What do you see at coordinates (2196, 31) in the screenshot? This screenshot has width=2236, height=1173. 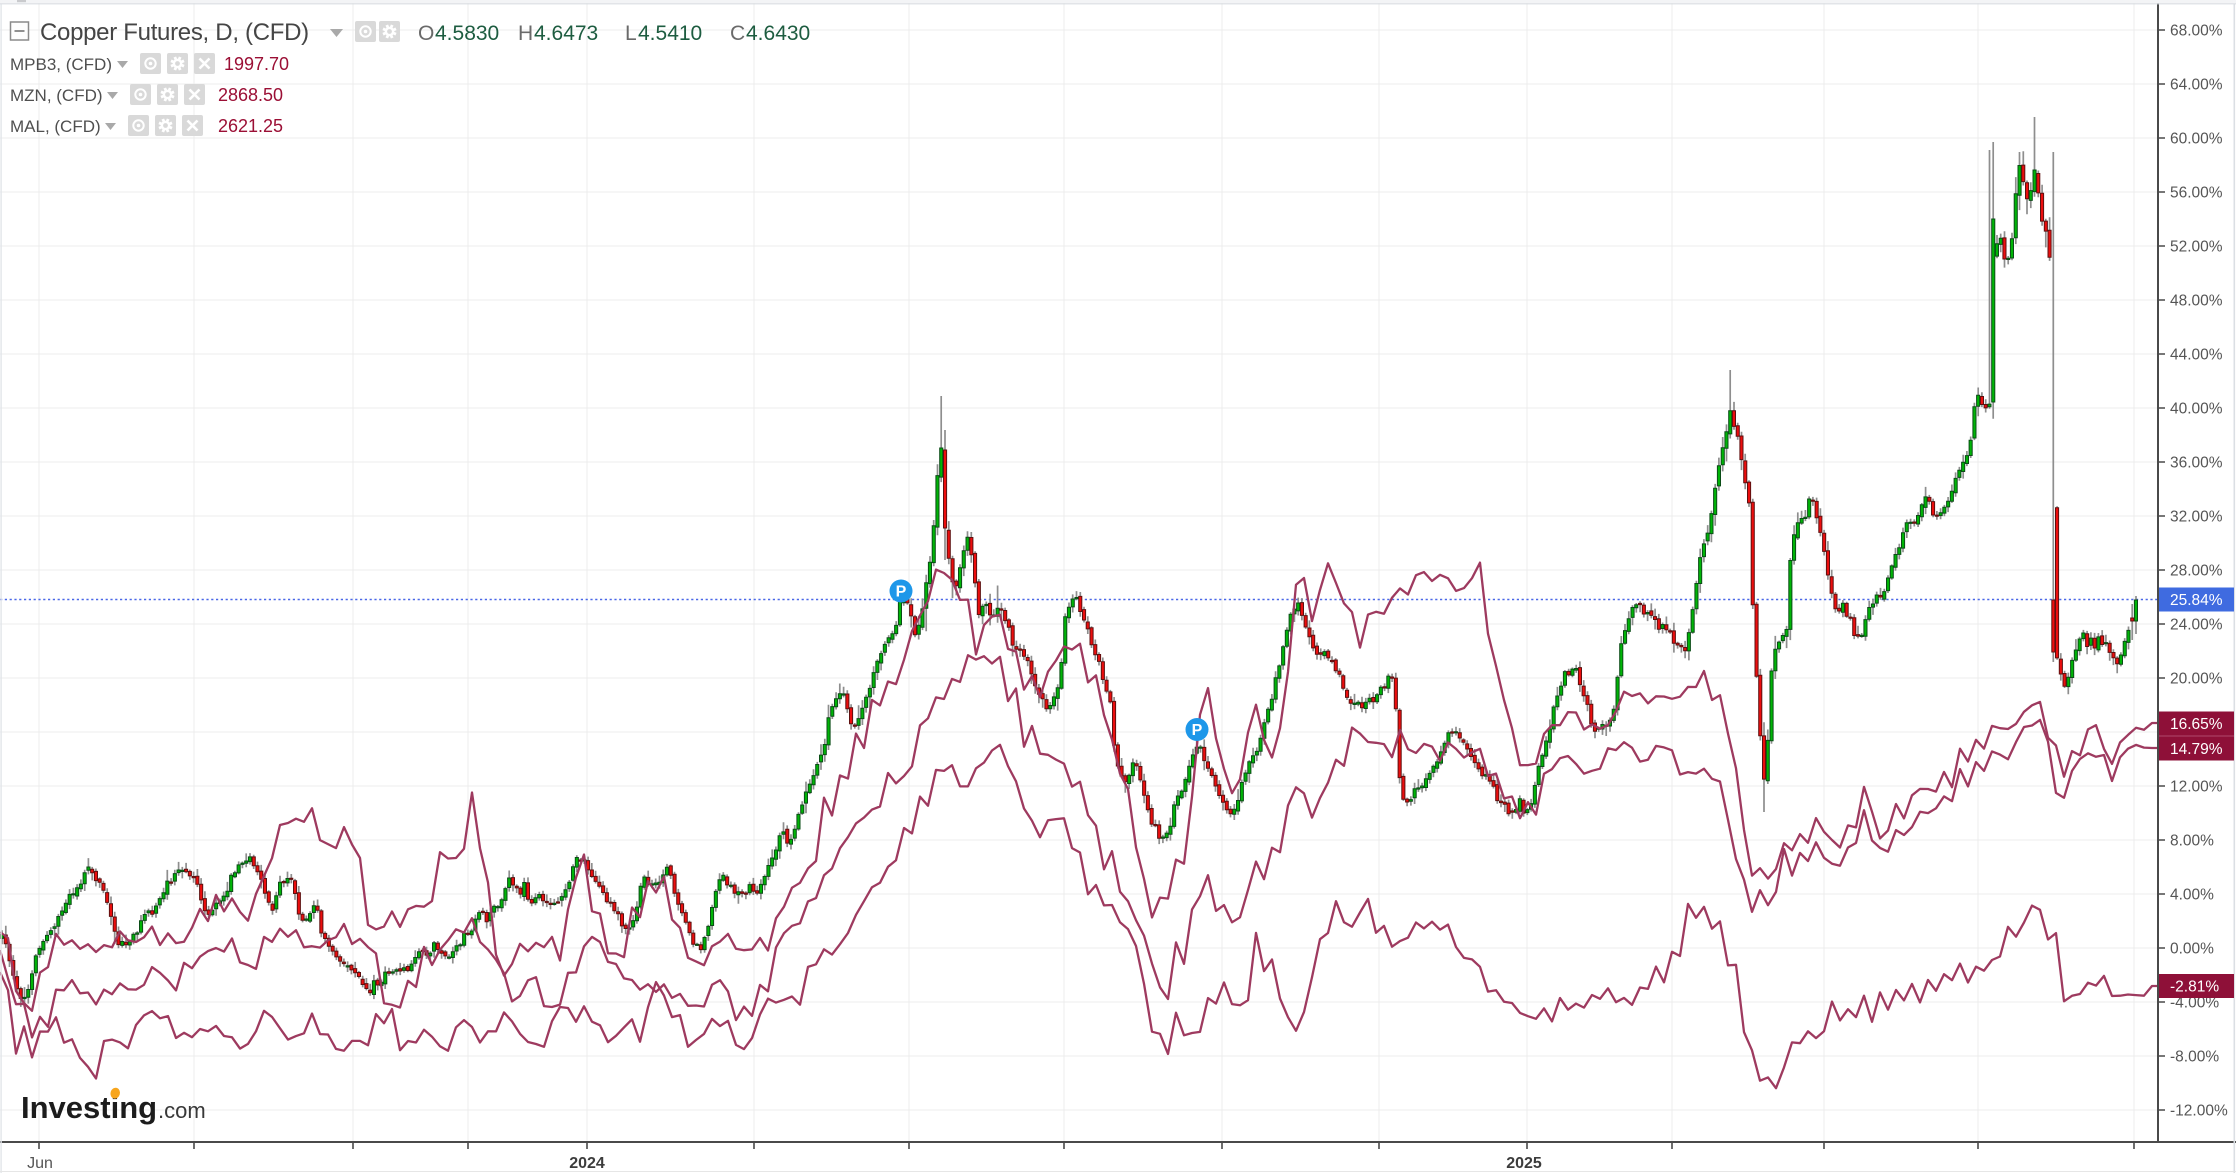 I see `svg-text: 68.00%` at bounding box center [2196, 31].